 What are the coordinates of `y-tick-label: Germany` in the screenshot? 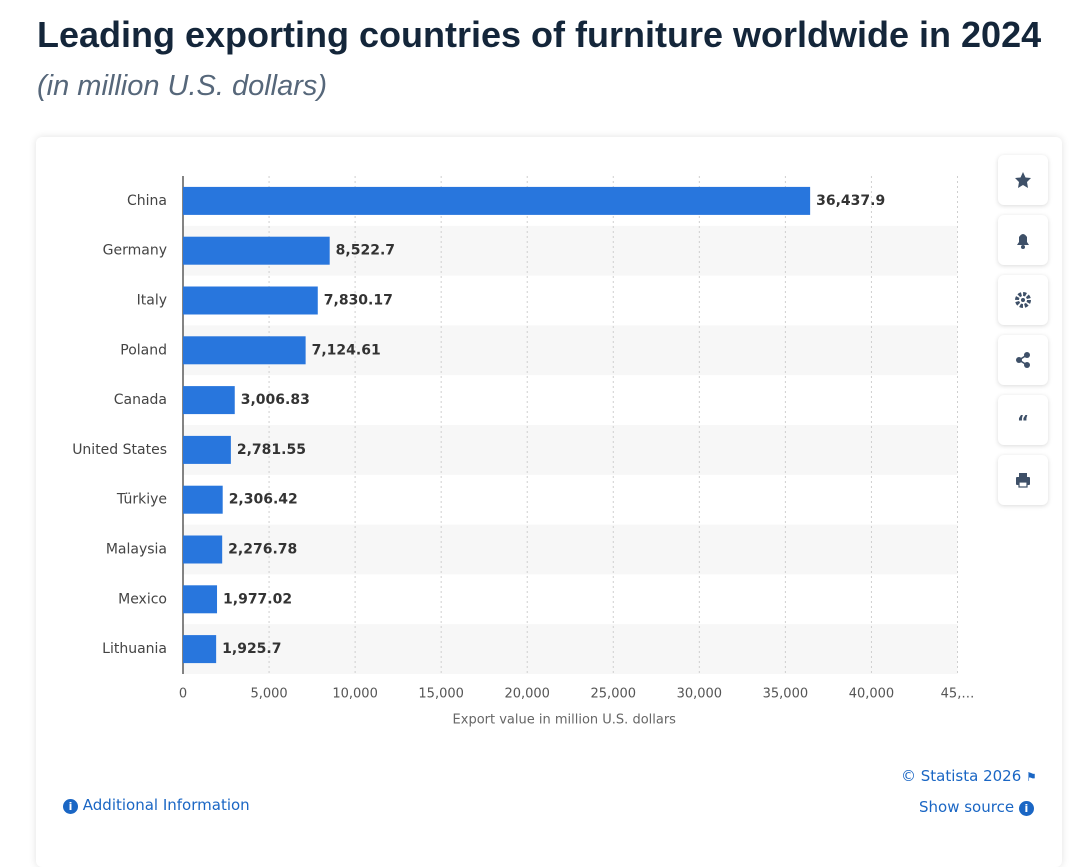 It's located at (135, 251).